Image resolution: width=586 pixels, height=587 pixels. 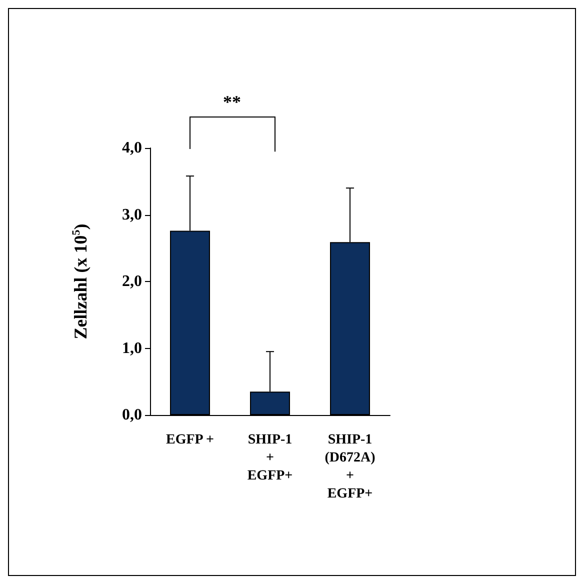 What do you see at coordinates (132, 281) in the screenshot?
I see `y-tick-label: 2,0` at bounding box center [132, 281].